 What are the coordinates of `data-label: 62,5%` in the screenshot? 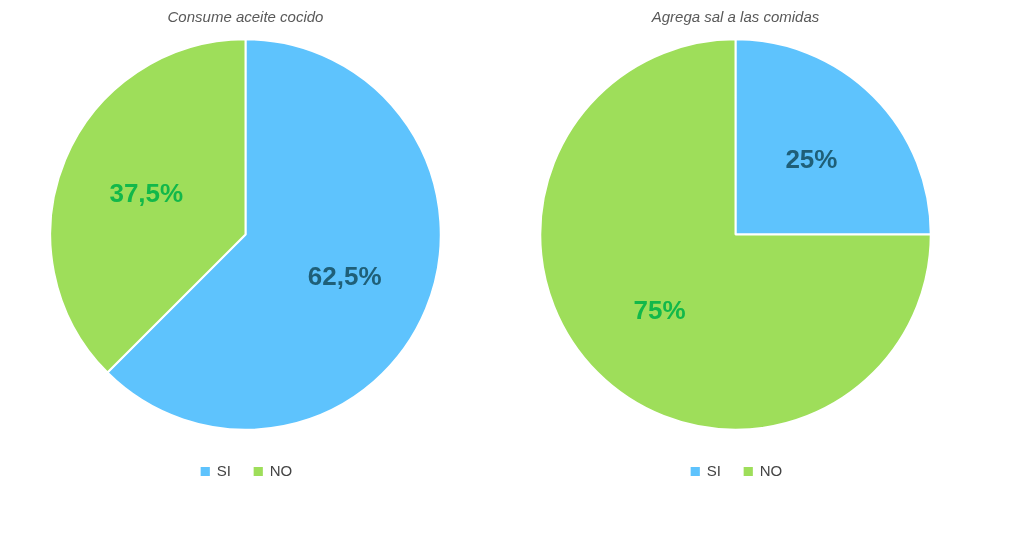 It's located at (344, 275).